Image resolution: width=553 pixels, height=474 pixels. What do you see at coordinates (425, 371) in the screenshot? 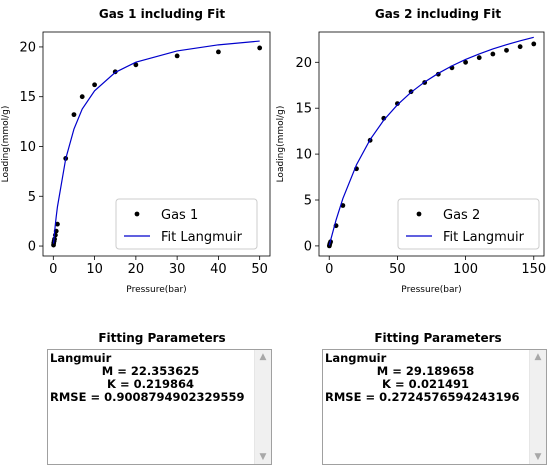
I see `param-m: M = 29.189658` at bounding box center [425, 371].